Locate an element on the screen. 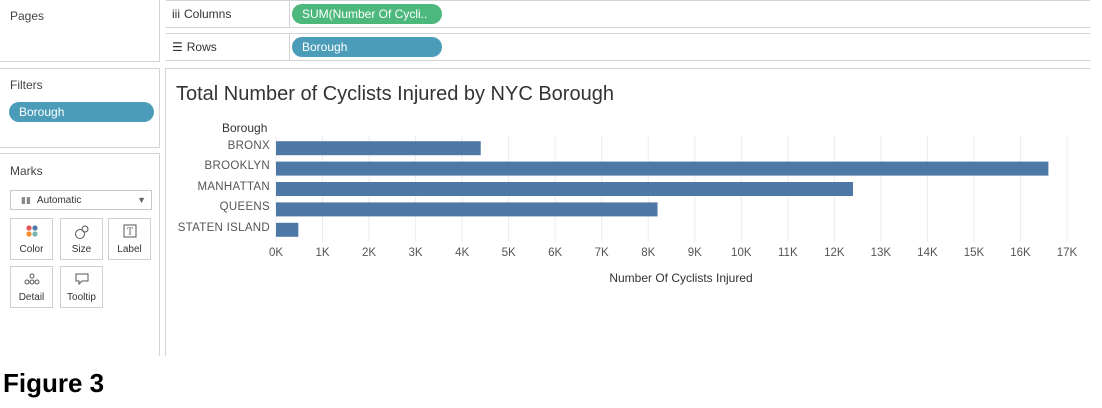 This screenshot has height=408, width=1102. x-tick-label: 2K is located at coordinates (369, 253).